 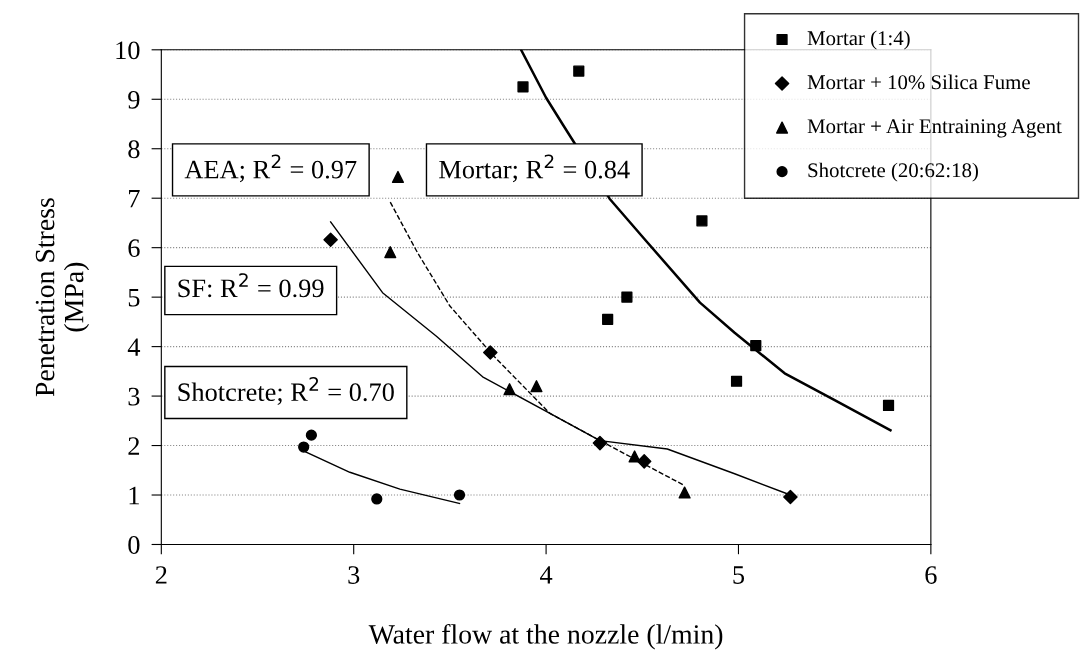 I want to click on y-tick-label: 1, so click(x=134, y=495).